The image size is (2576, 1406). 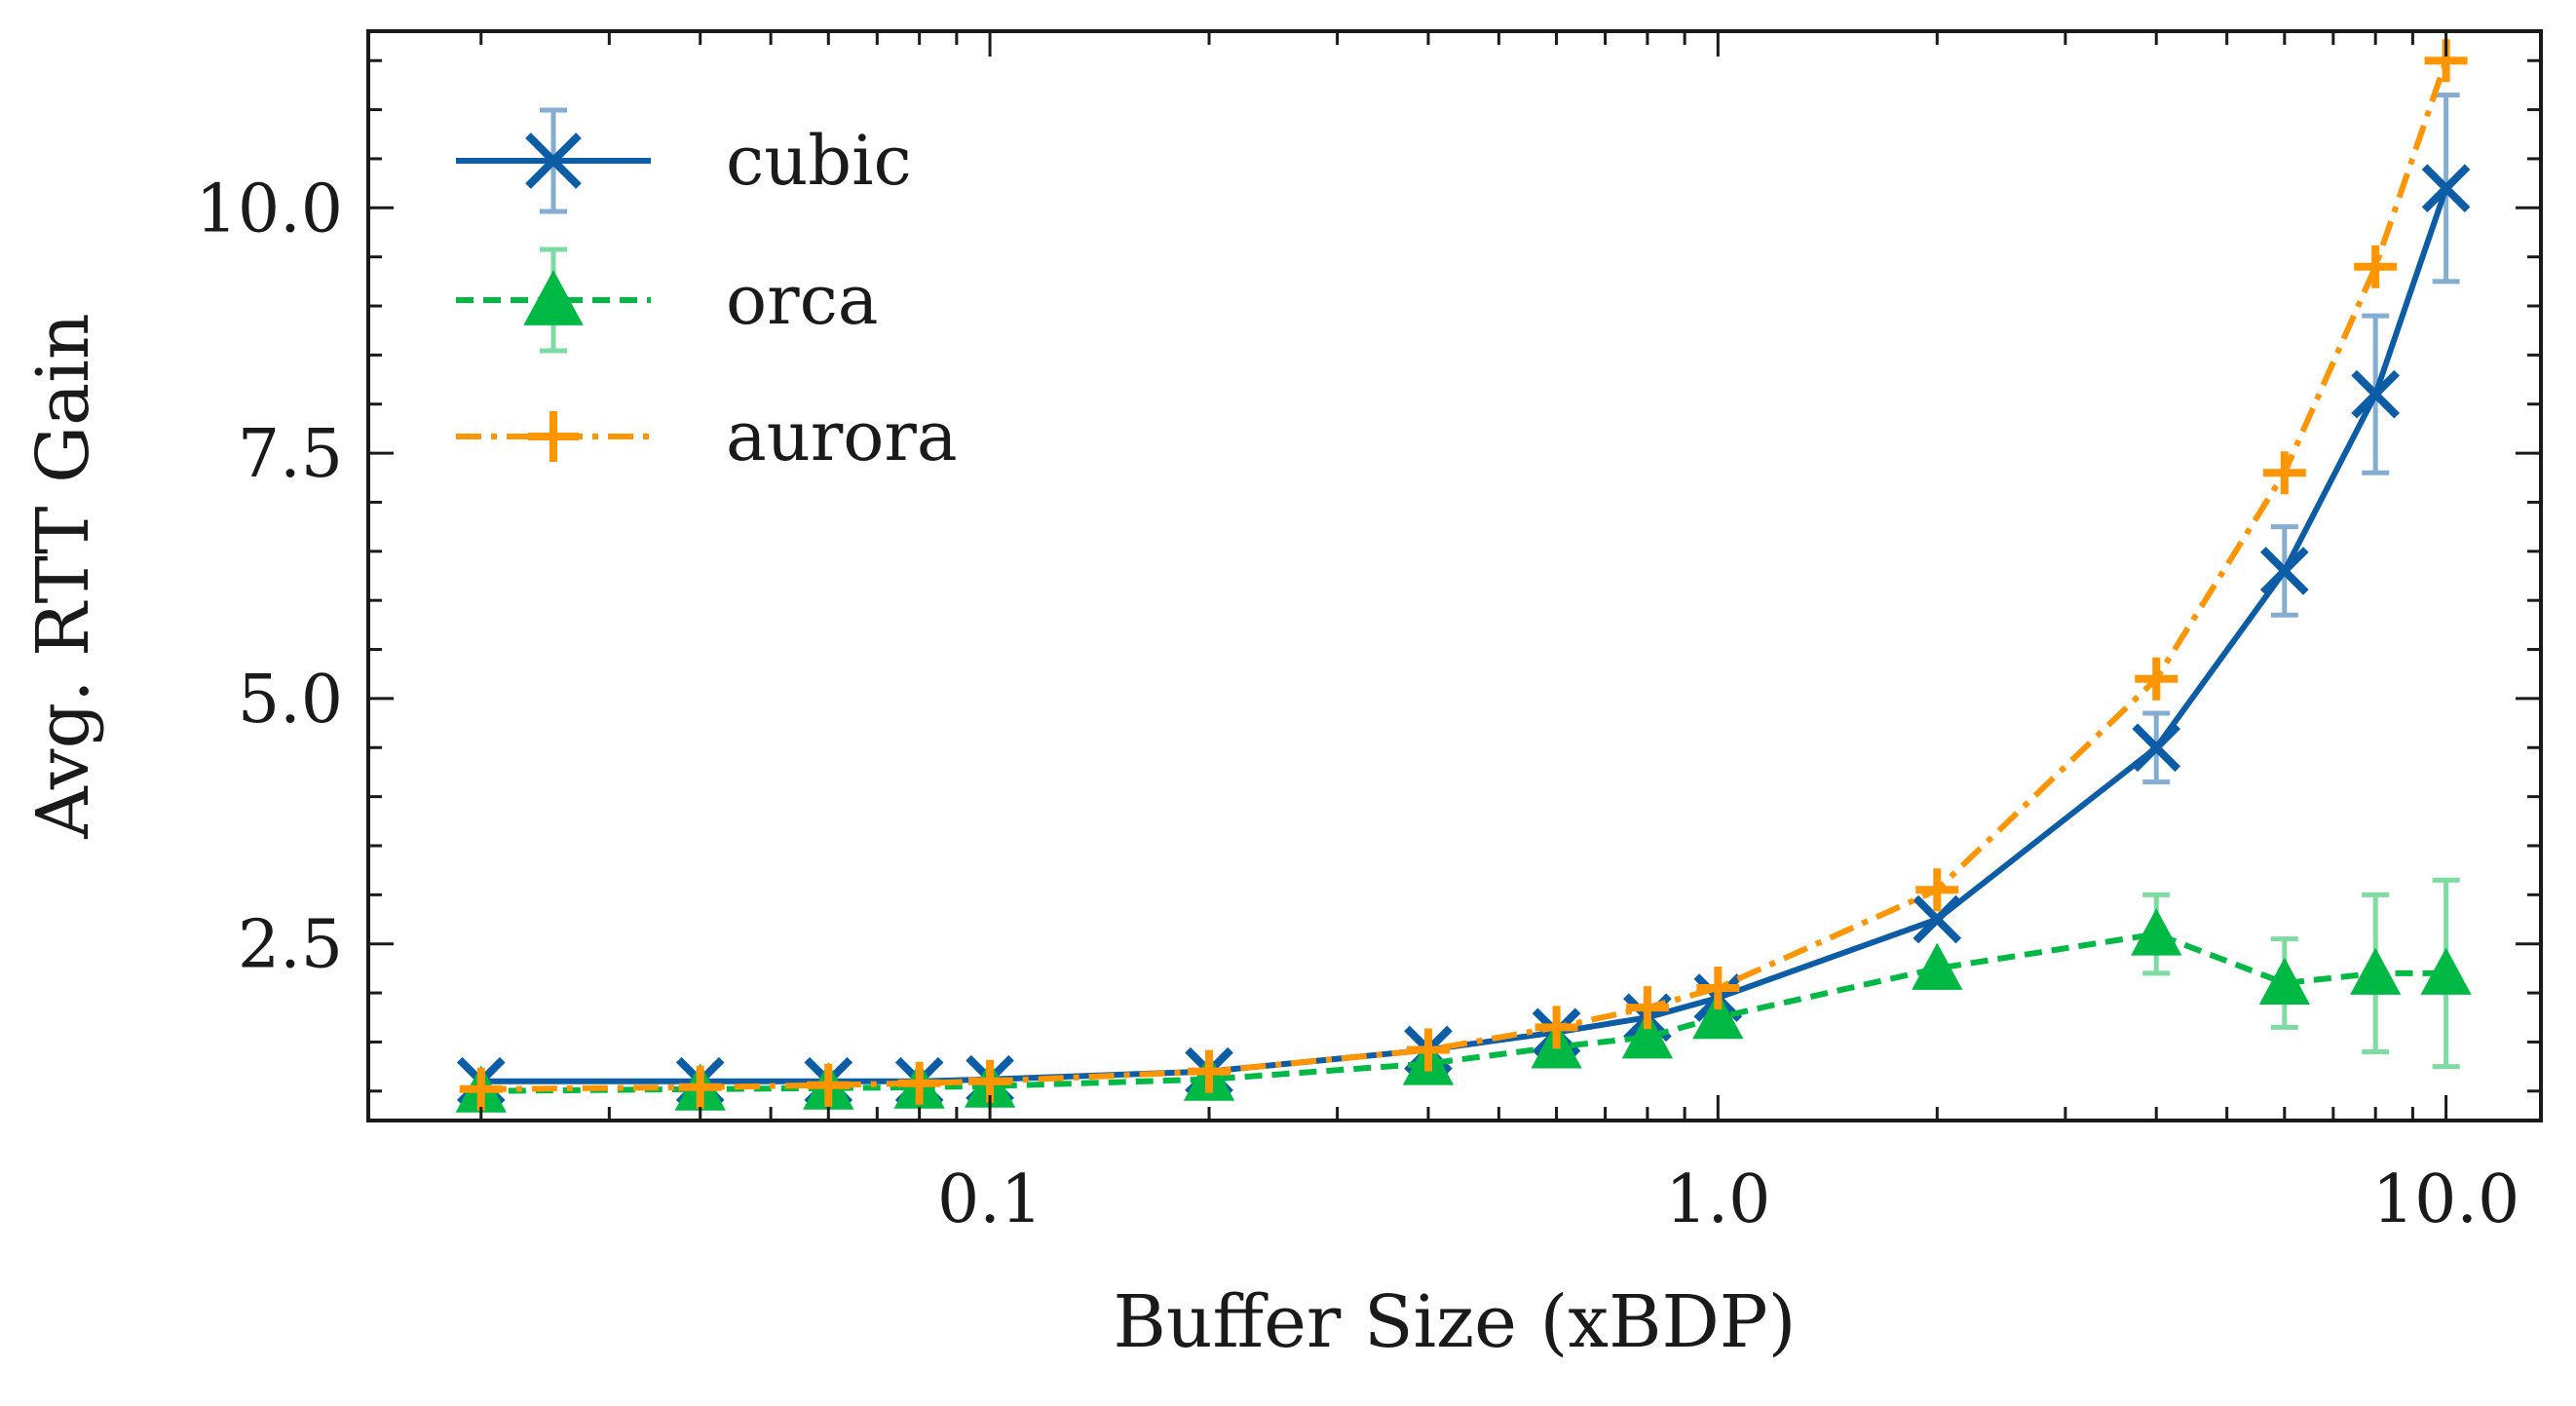 I want to click on legend: cubic orca aurora, so click(x=707, y=291).